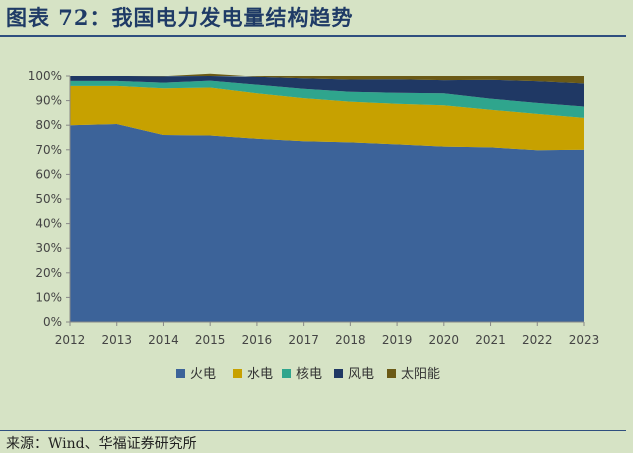  I want to click on area-太阳能, so click(327, 78).